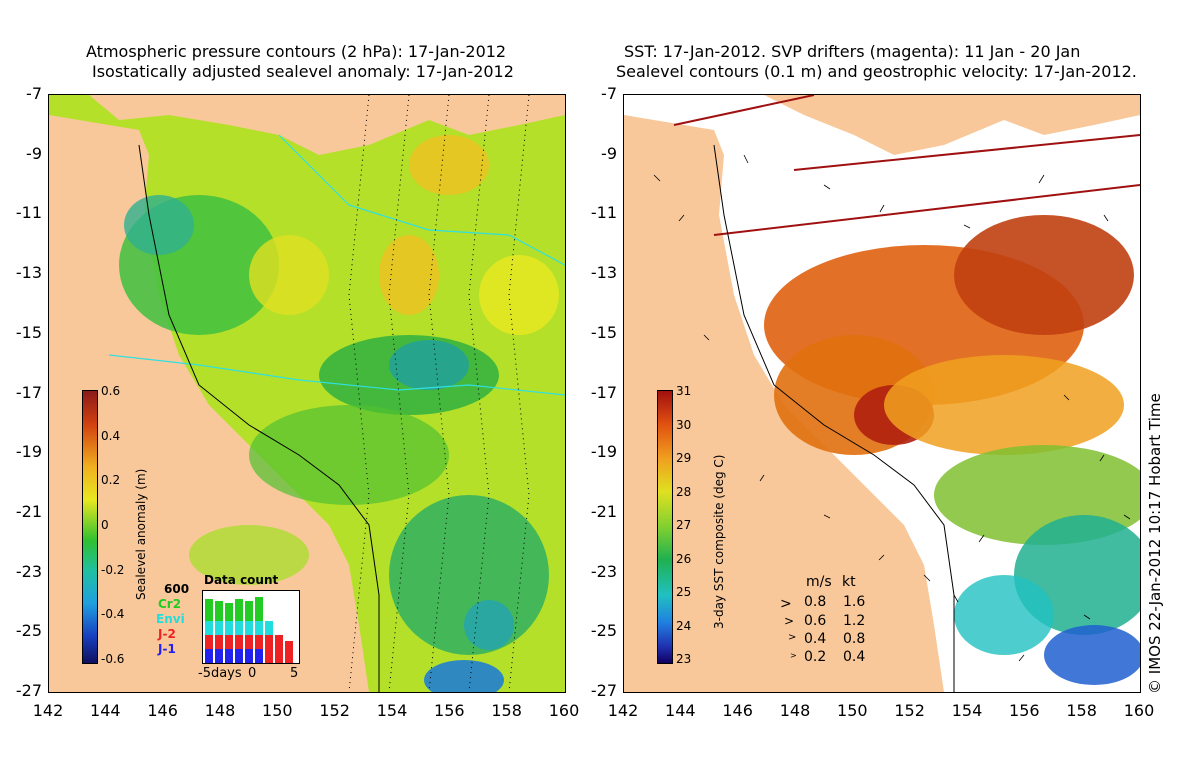 The width and height of the screenshot is (1200, 780). Describe the element at coordinates (815, 657) in the screenshot. I see `velocity-legend-row-4-ms: 0.2` at that location.